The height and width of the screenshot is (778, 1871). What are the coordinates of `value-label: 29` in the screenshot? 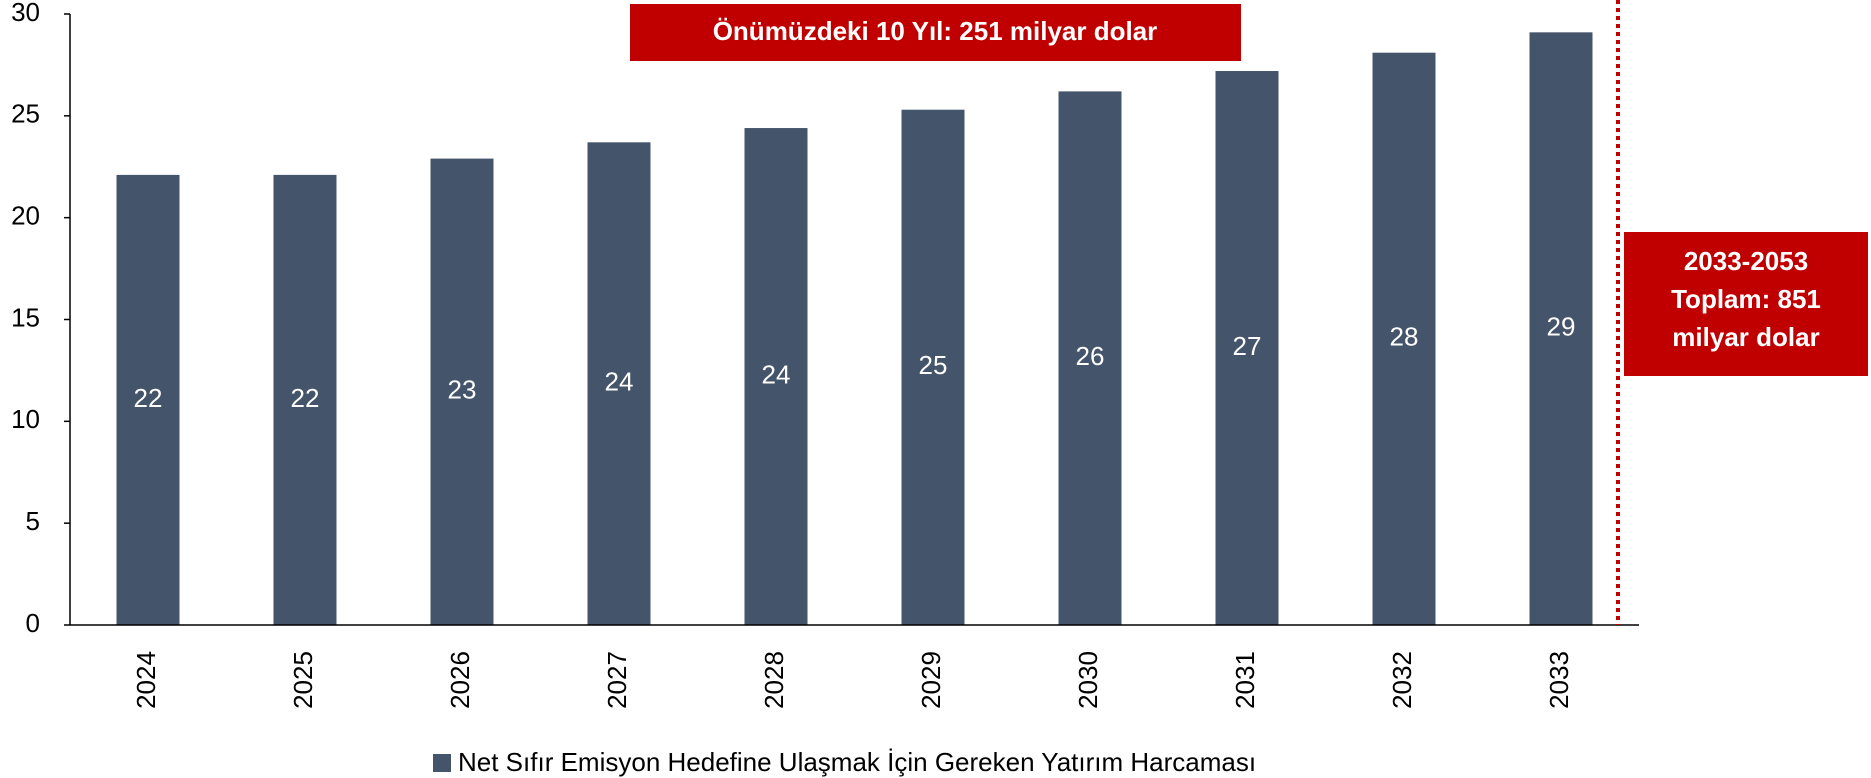 It's located at (1561, 327).